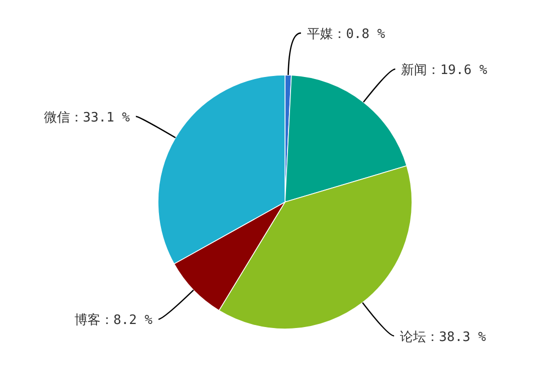  Describe the element at coordinates (444, 70) in the screenshot. I see `slice-label: 新闻：19.6 %` at that location.